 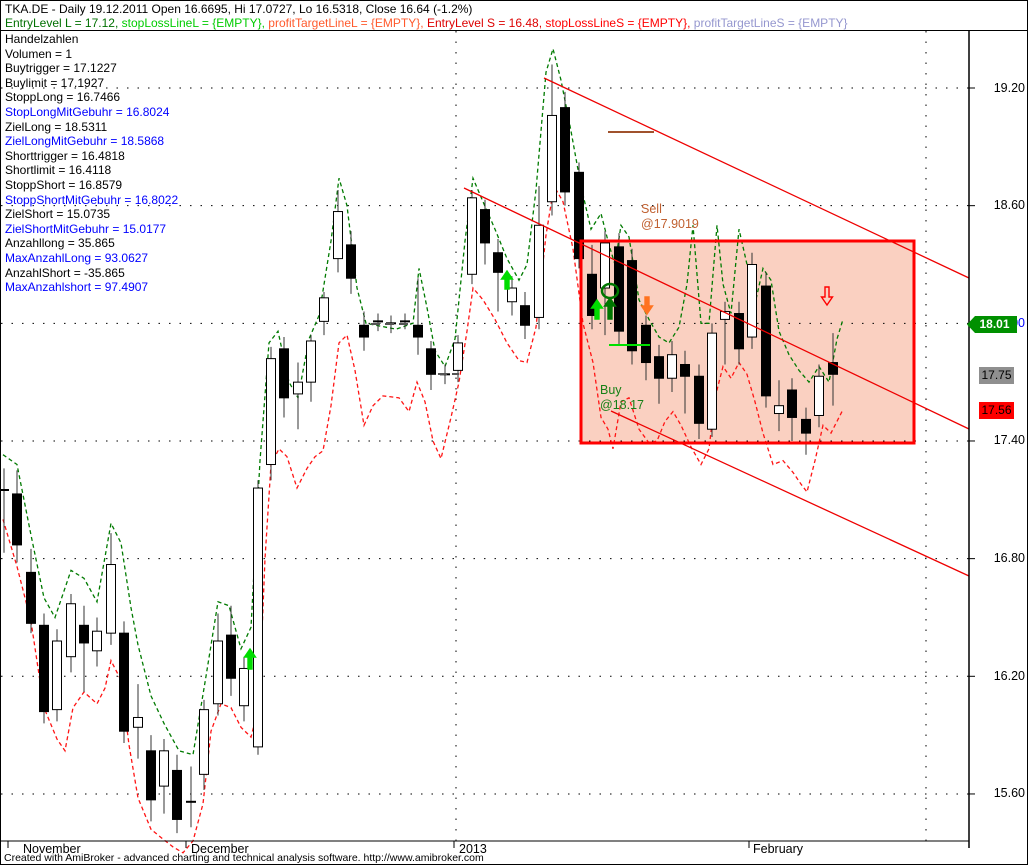 I want to click on parameter-segment: stopLossLineS = {EMPTY},, so click(x=619, y=23).